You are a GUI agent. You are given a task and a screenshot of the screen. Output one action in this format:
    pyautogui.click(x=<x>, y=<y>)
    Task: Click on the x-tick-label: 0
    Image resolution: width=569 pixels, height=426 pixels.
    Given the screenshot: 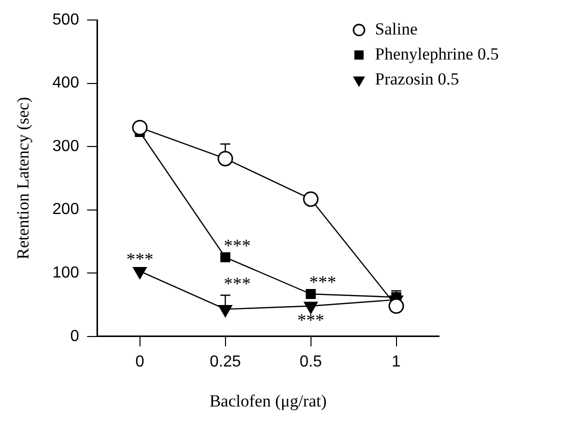 What is the action you would take?
    pyautogui.click(x=139, y=361)
    